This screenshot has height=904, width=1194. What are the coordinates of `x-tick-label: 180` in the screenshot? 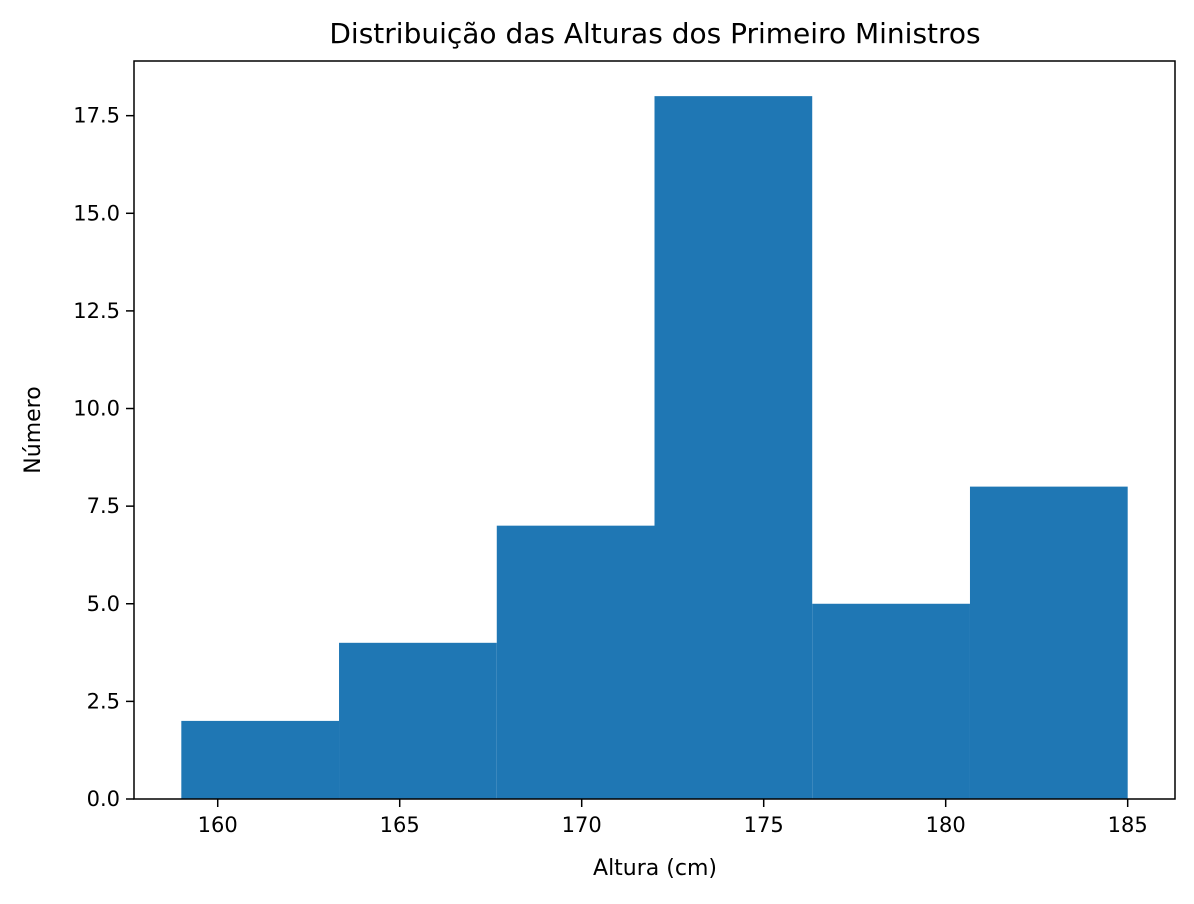 It's located at (946, 825).